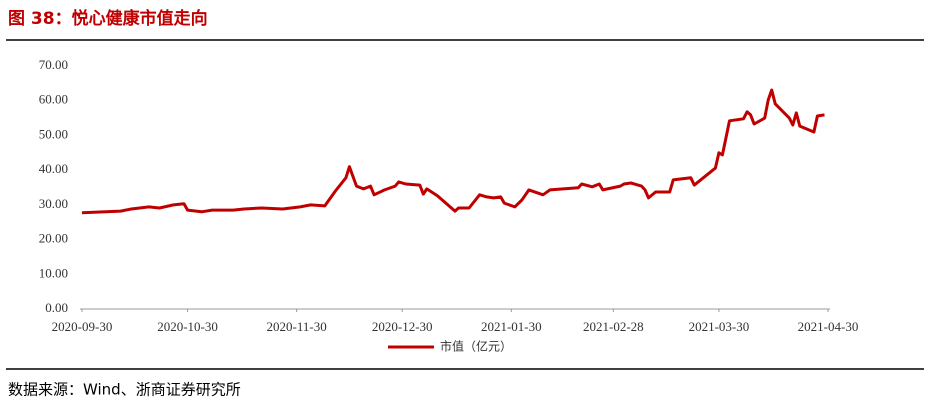  What do you see at coordinates (108, 18) in the screenshot?
I see `figure-title: 图 38：悦心健康市值走向` at bounding box center [108, 18].